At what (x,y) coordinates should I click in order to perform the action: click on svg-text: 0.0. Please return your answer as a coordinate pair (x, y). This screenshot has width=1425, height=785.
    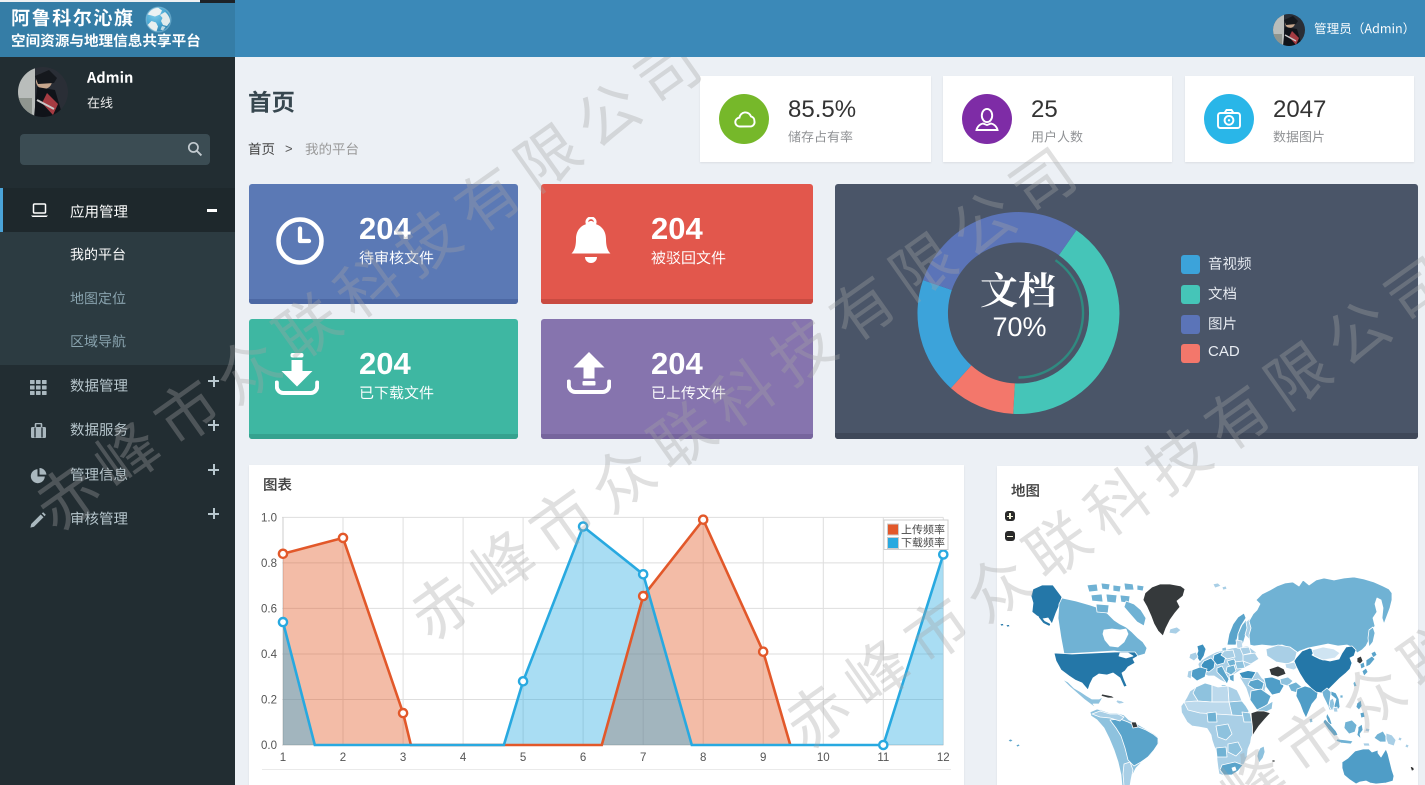
    Looking at the image, I should click on (269, 746).